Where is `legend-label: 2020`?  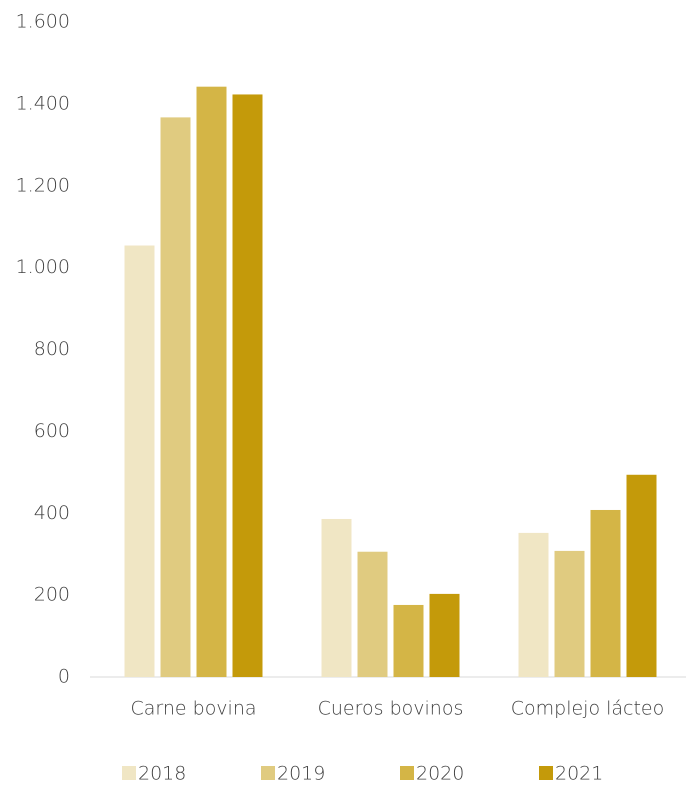 legend-label: 2020 is located at coordinates (440, 774).